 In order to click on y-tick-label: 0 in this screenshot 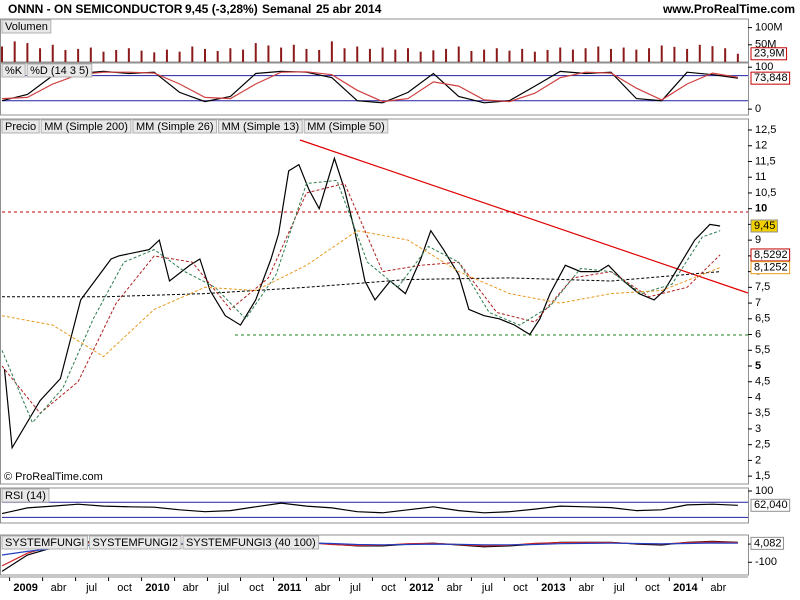, I will do `click(758, 109)`.